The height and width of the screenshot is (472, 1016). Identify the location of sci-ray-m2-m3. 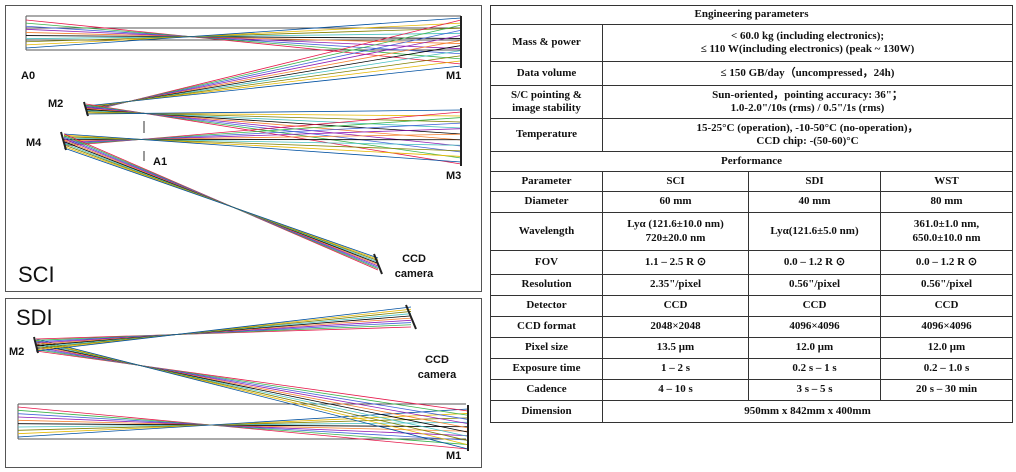
(273, 112).